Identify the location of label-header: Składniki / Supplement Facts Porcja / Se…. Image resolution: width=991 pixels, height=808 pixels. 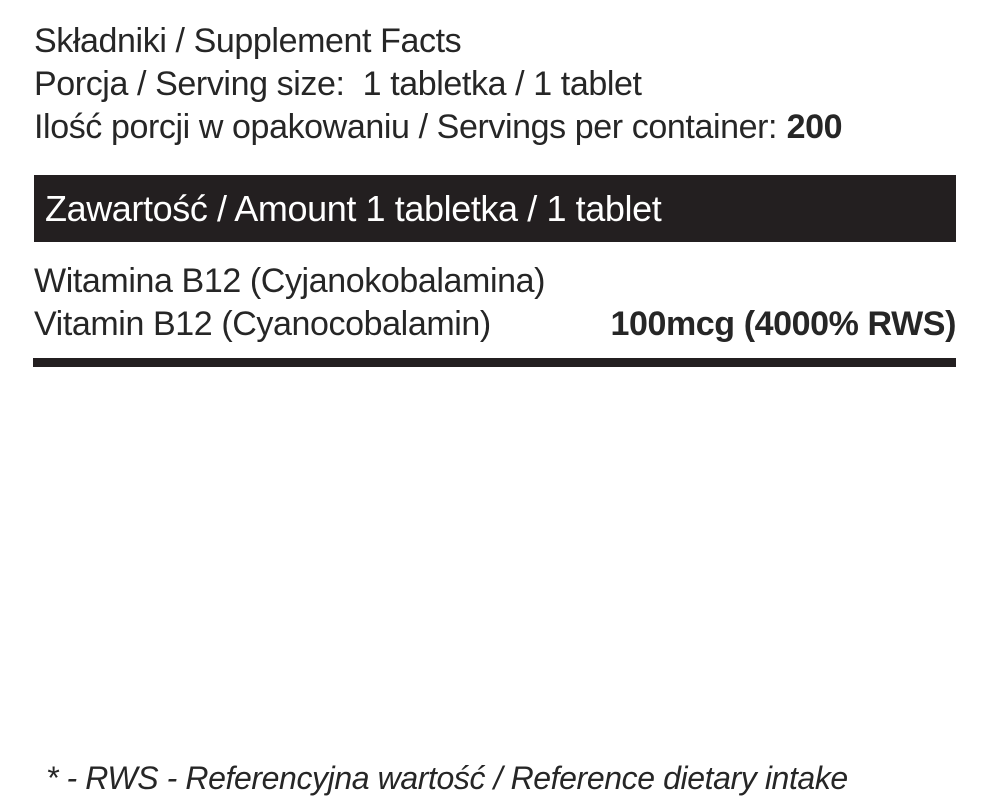
(495, 84).